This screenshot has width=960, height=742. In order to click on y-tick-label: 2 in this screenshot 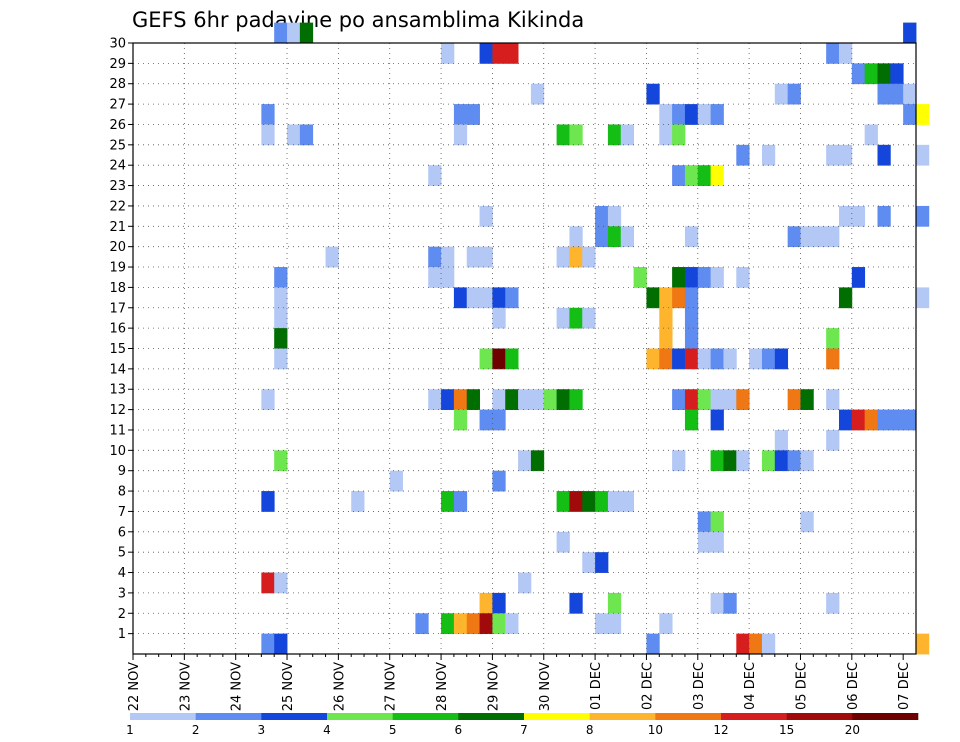, I will do `click(122, 614)`.